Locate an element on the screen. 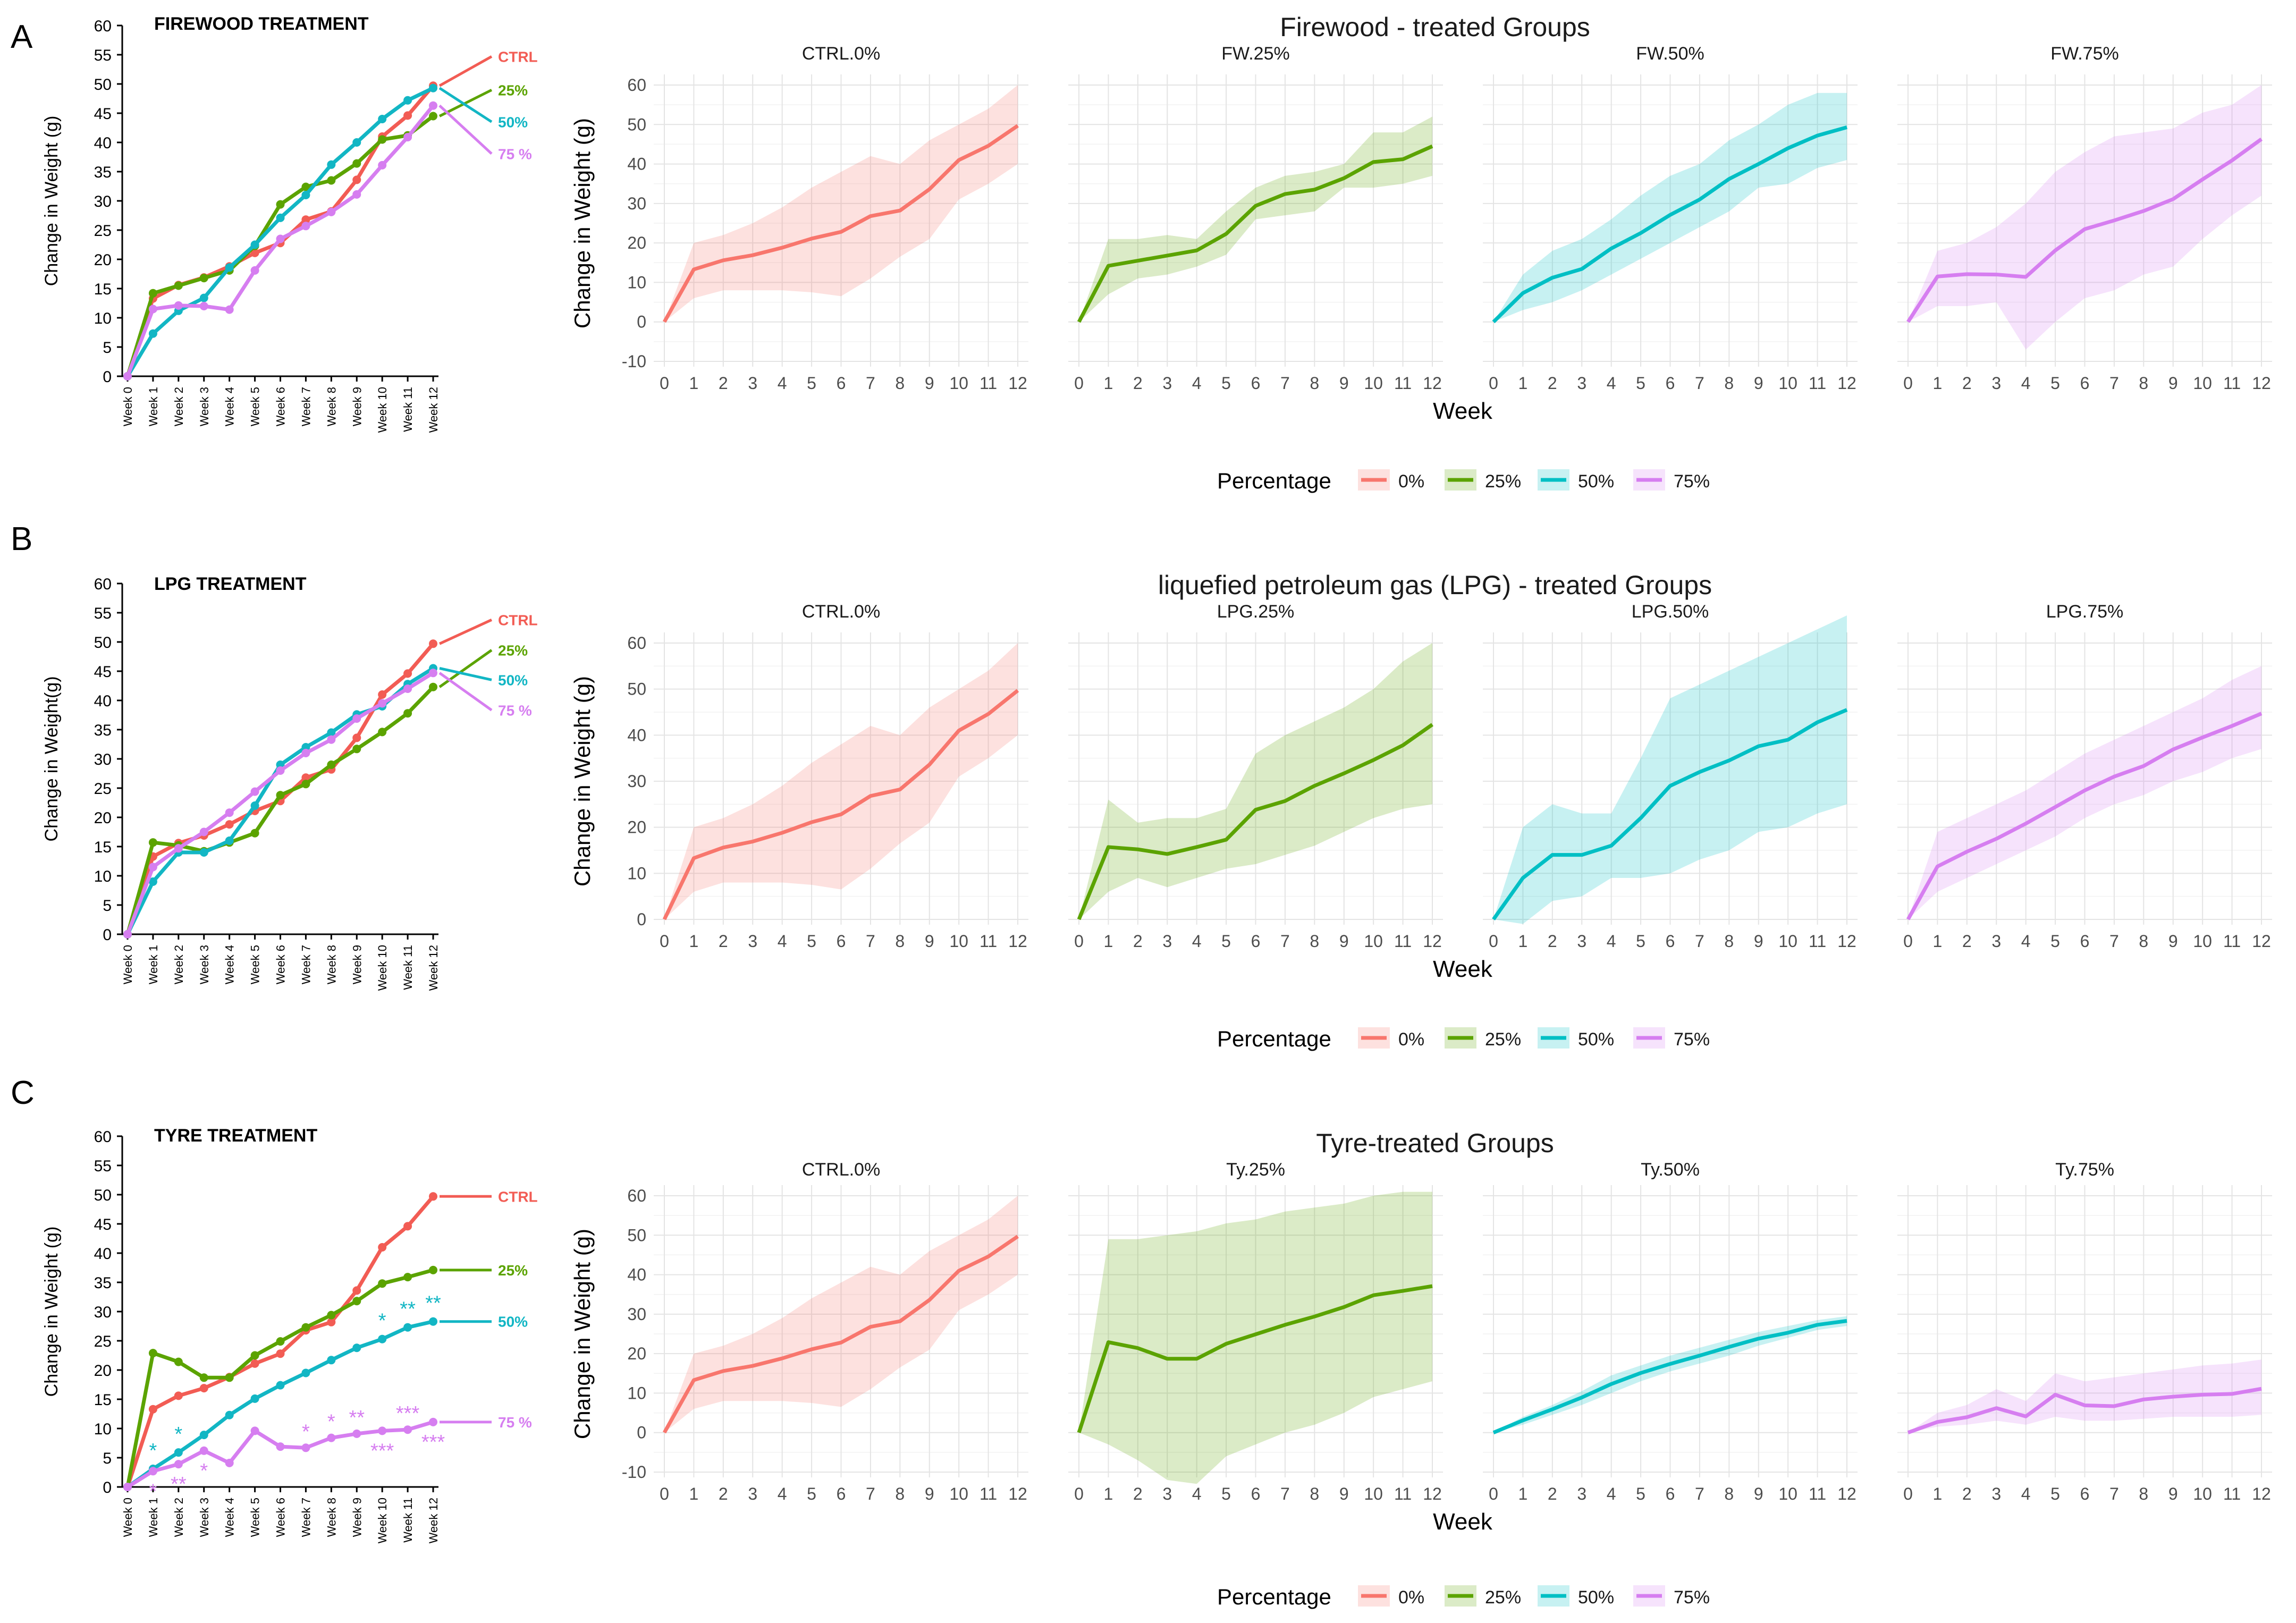  y-tick-label: 40 is located at coordinates (636, 1274).